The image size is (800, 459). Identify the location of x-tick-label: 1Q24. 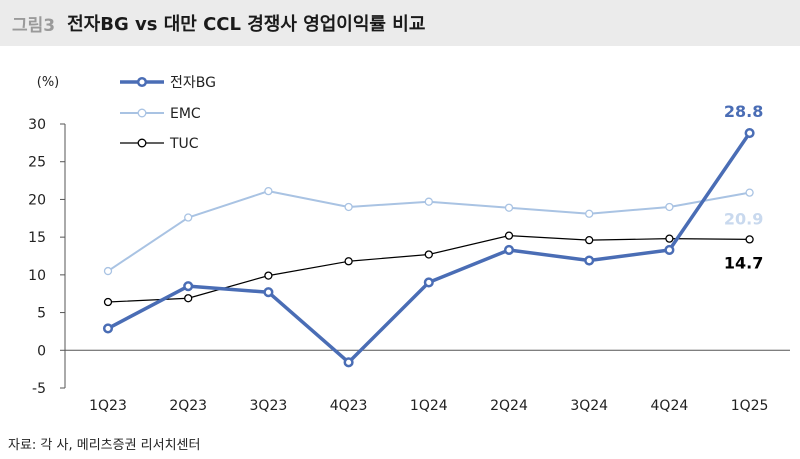
(429, 406).